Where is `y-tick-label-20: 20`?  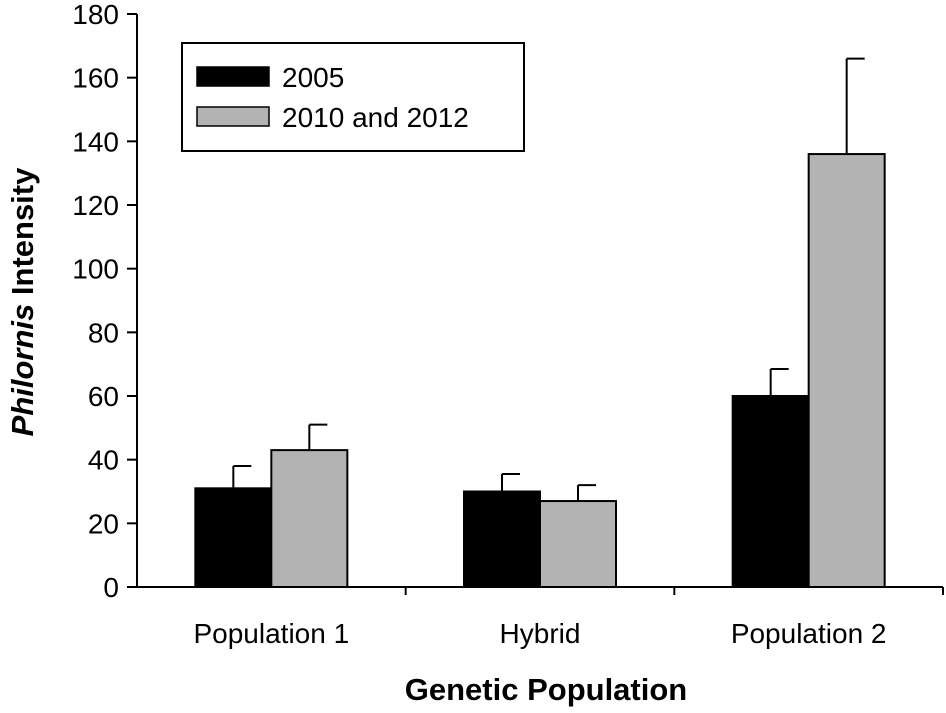 y-tick-label-20: 20 is located at coordinates (103, 523).